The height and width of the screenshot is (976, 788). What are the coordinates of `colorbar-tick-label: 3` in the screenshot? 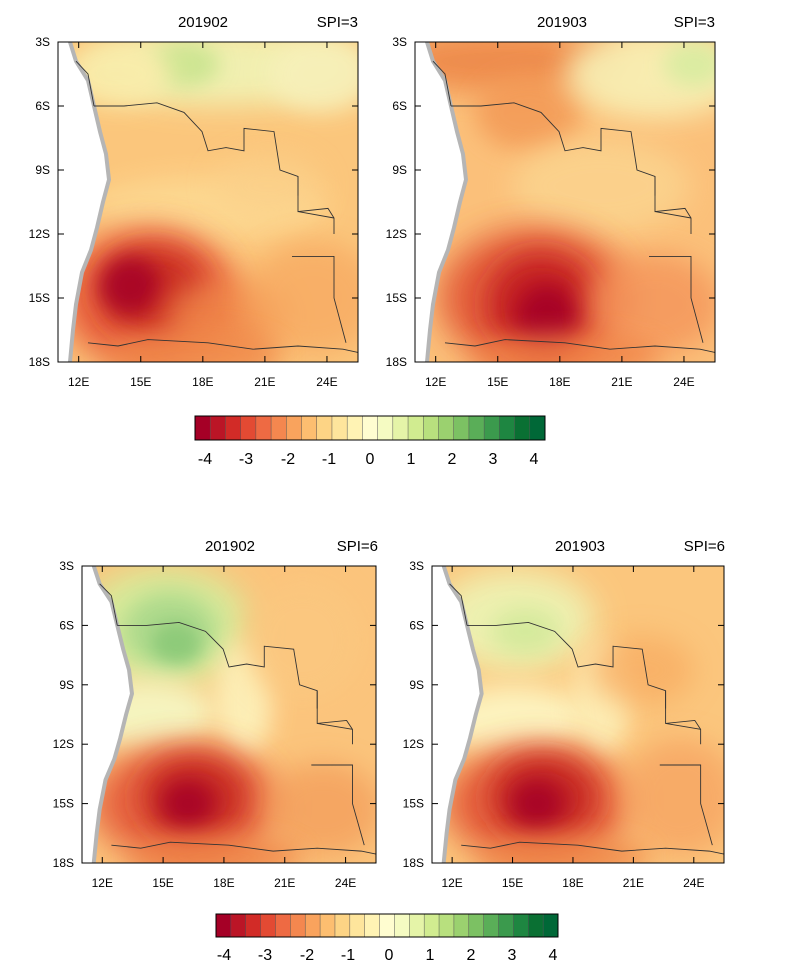 It's located at (493, 459).